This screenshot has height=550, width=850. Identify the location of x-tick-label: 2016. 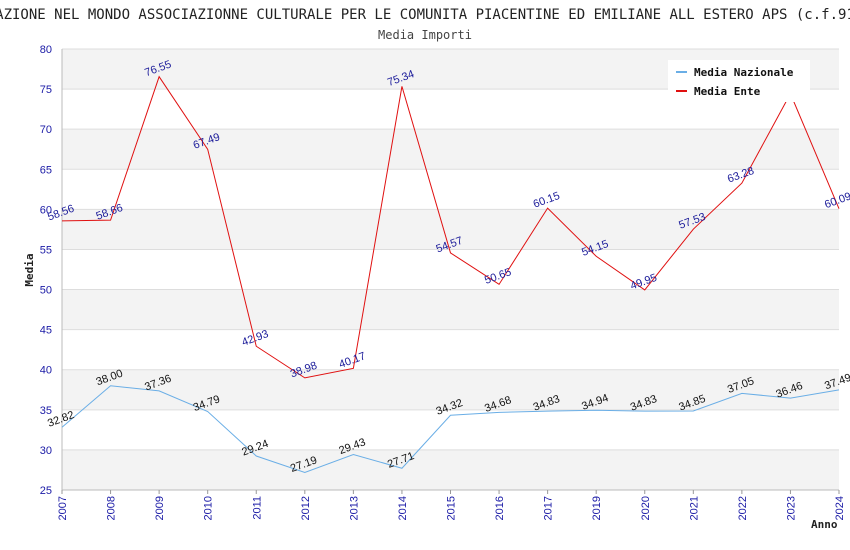
(500, 508).